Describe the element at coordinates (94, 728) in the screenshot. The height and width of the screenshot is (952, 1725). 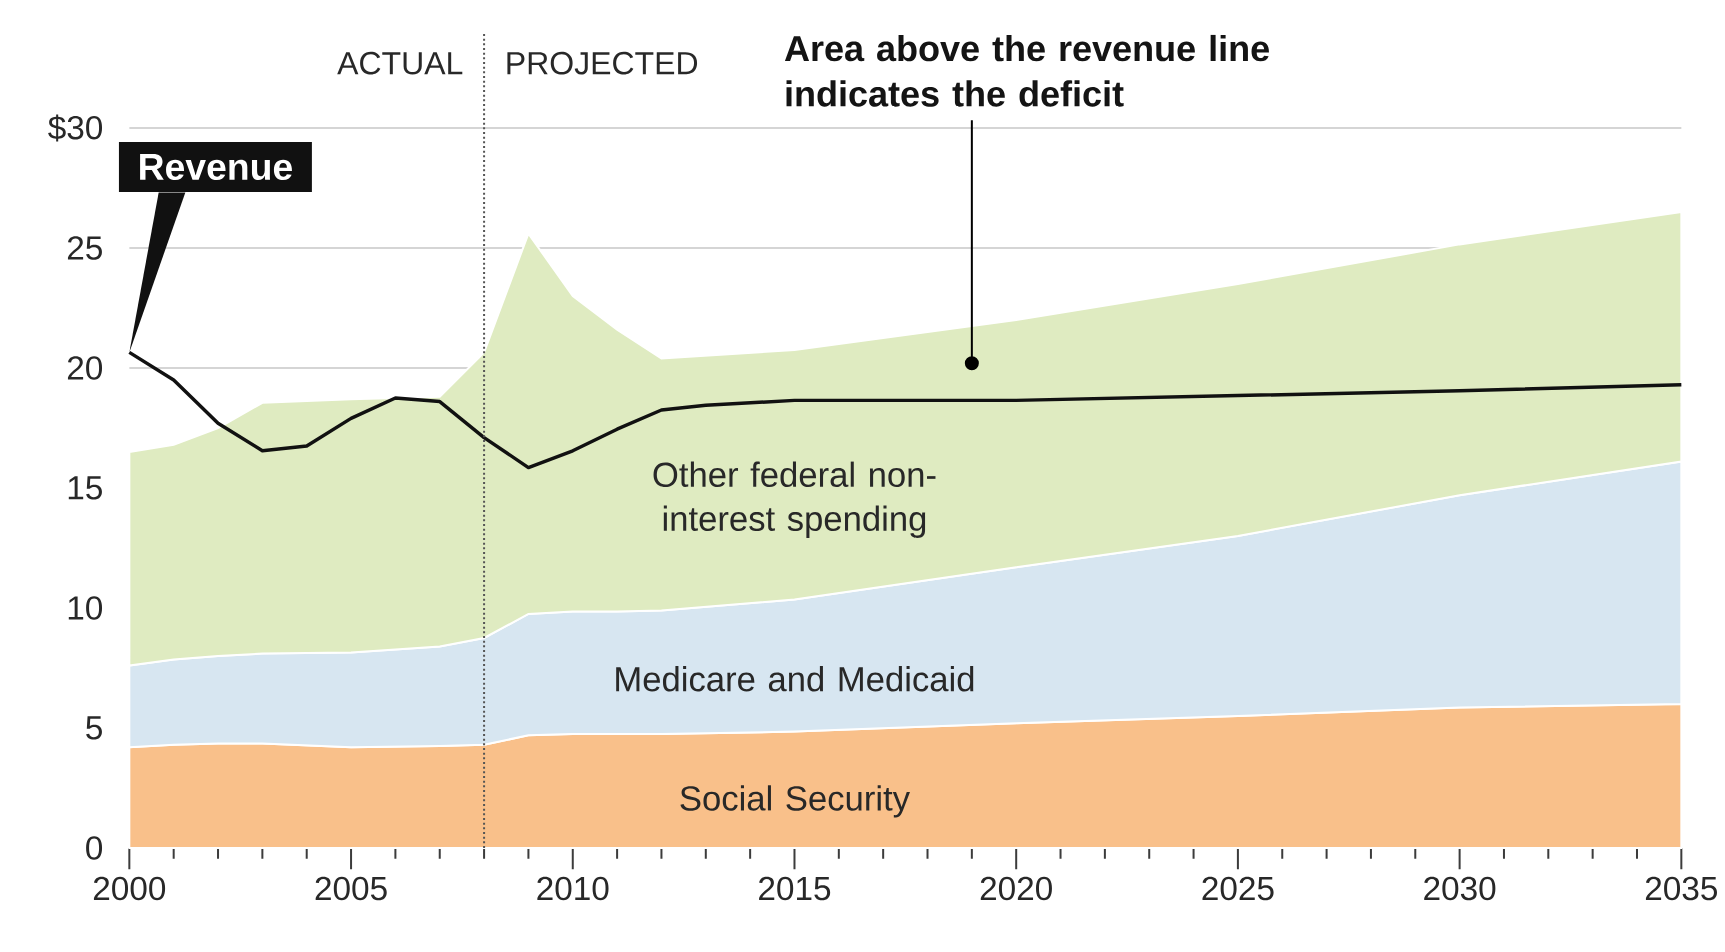
I see `y-tick-label: 5` at that location.